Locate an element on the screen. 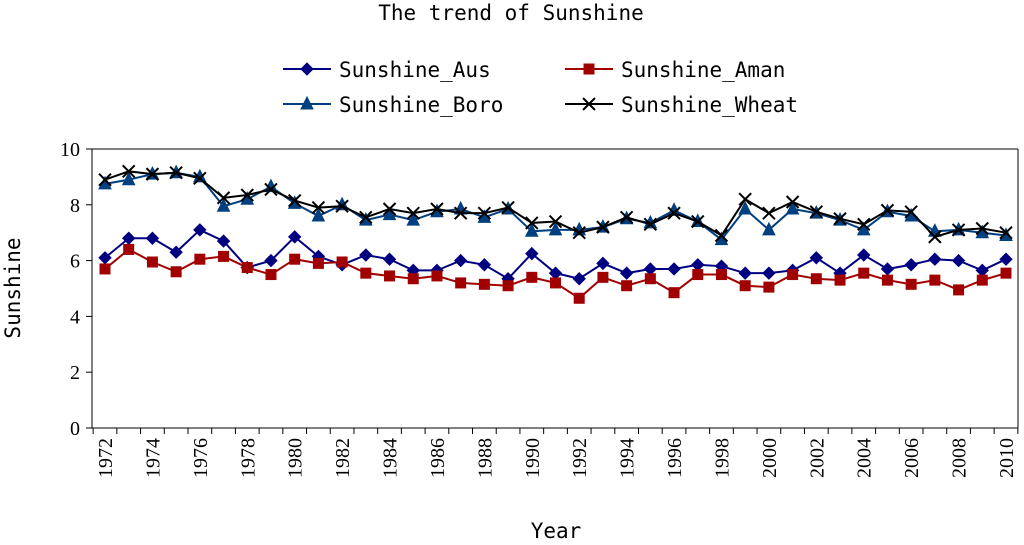  x-tick-label: 2004 is located at coordinates (865, 458).